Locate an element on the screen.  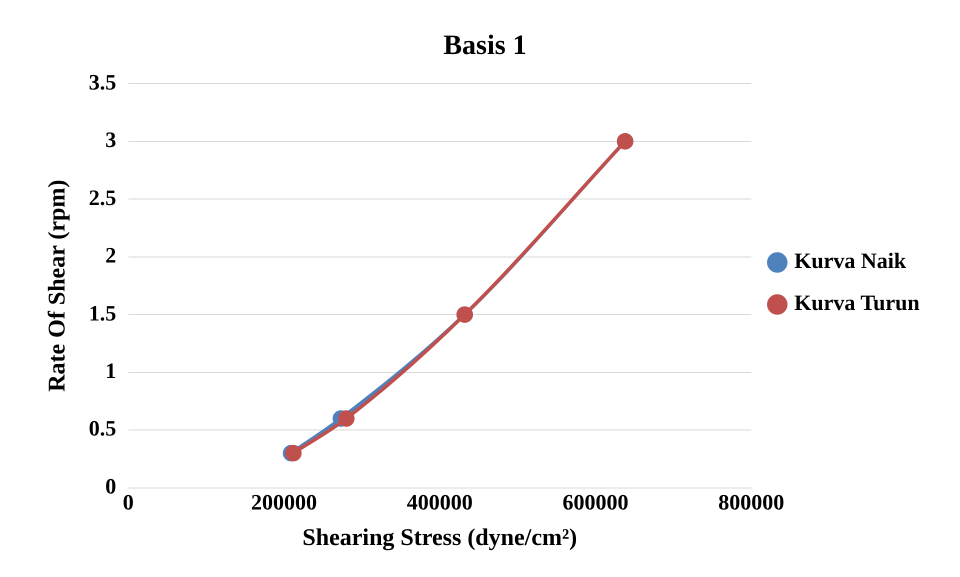
legend-label: Kurva Turun is located at coordinates (857, 303).